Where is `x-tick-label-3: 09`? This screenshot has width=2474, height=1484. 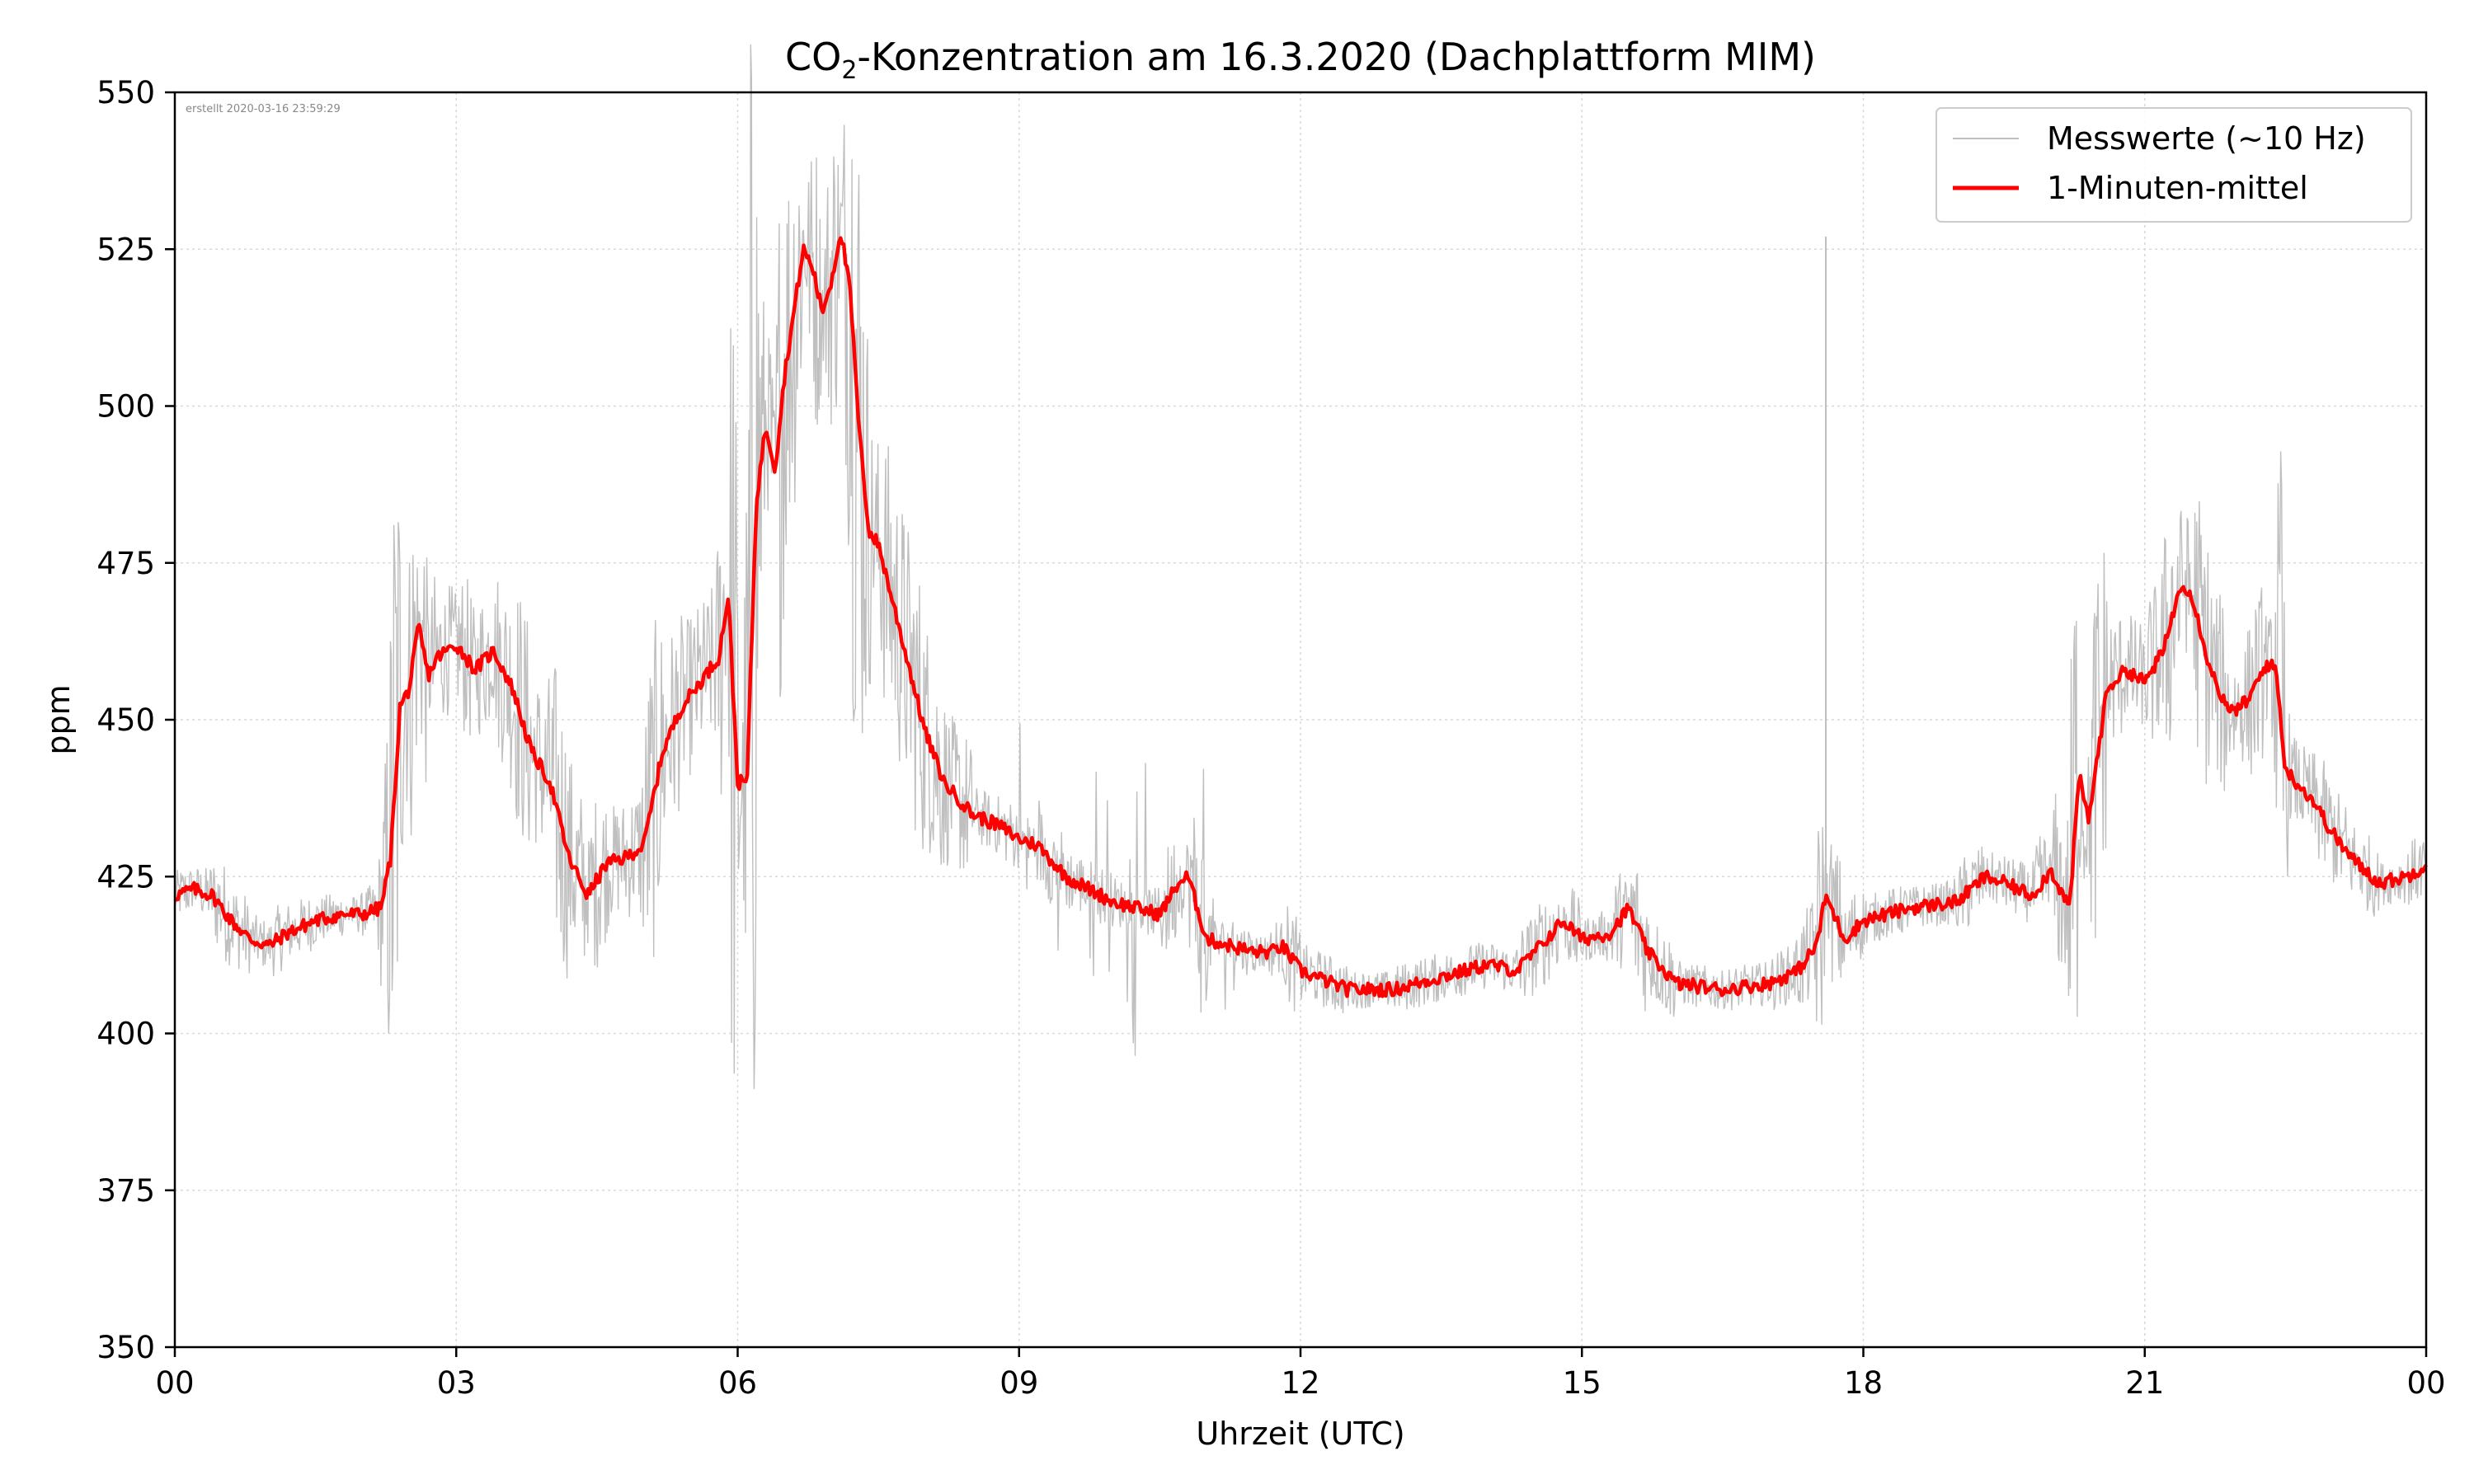 x-tick-label-3: 09 is located at coordinates (1018, 1383).